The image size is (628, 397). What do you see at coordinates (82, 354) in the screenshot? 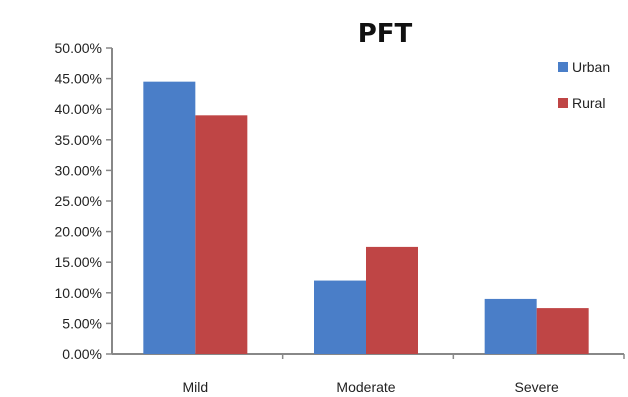
I see `y-tick-label: 0.00%` at bounding box center [82, 354].